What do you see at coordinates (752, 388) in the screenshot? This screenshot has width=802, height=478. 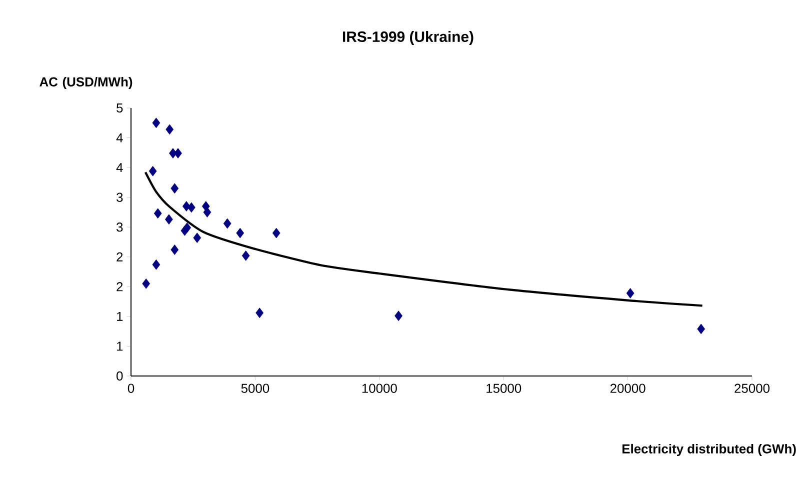 I see `x-tick-label: 25000` at bounding box center [752, 388].